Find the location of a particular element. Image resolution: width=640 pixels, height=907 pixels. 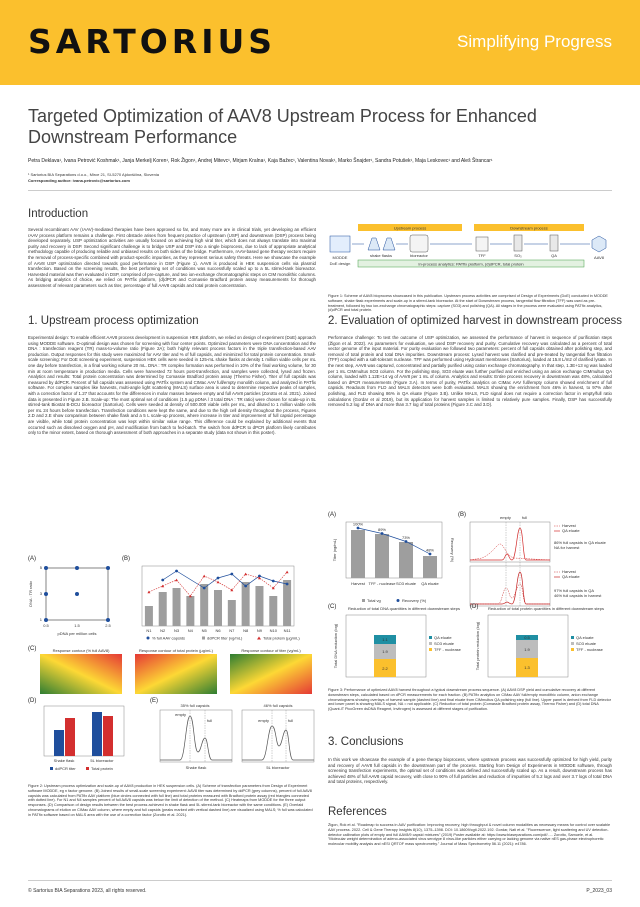

footer-code: P_2023_03 is located at coordinates (599, 891).